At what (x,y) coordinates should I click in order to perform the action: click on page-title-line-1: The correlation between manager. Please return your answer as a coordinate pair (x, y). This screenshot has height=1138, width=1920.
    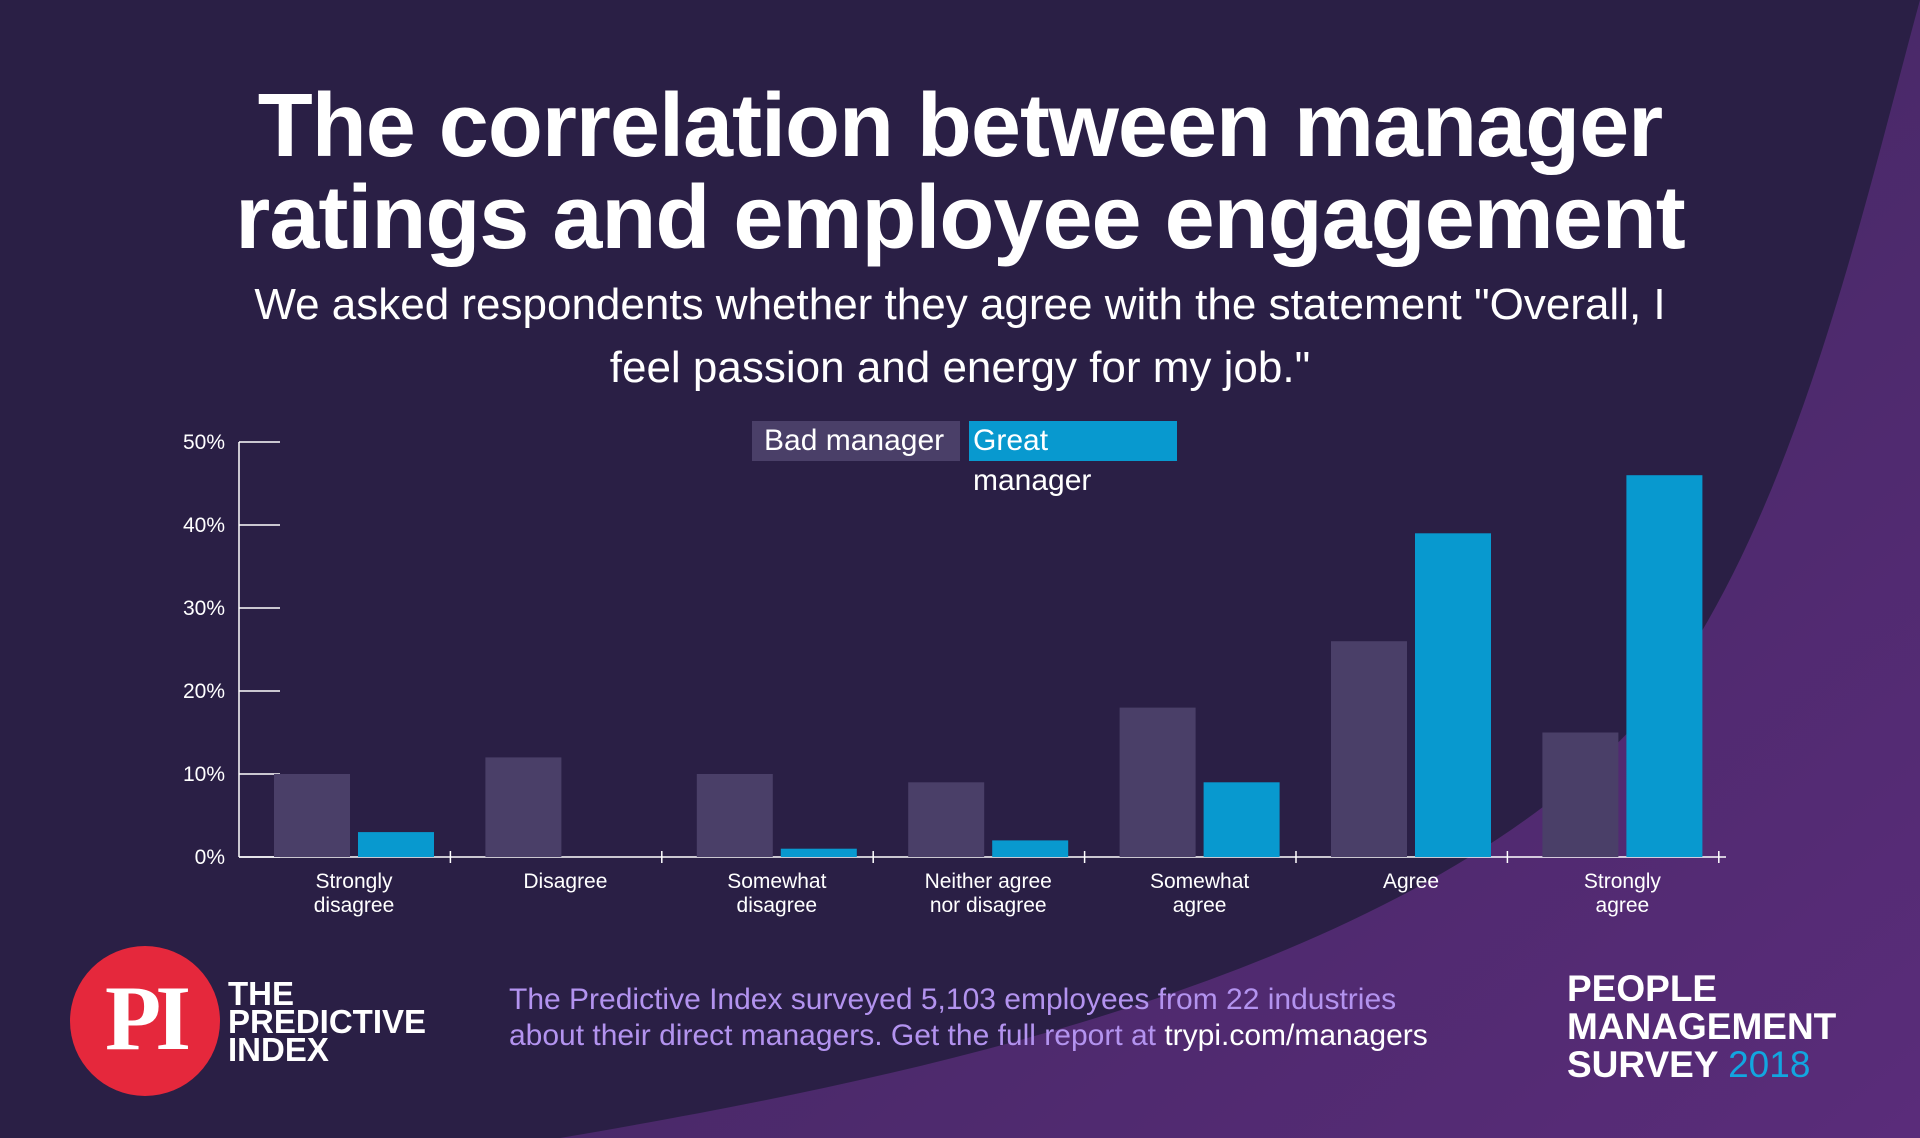
    Looking at the image, I should click on (960, 126).